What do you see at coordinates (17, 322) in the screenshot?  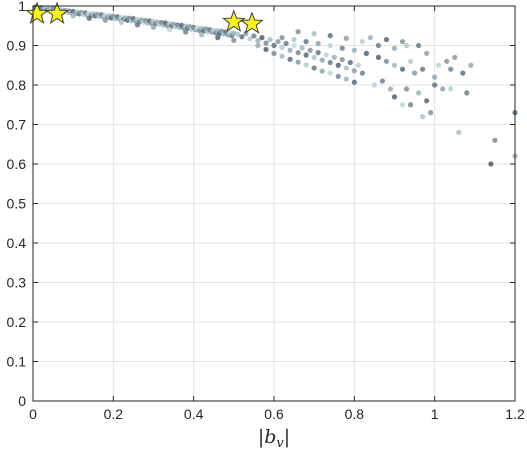 I see `y-tick-label: 0.2` at bounding box center [17, 322].